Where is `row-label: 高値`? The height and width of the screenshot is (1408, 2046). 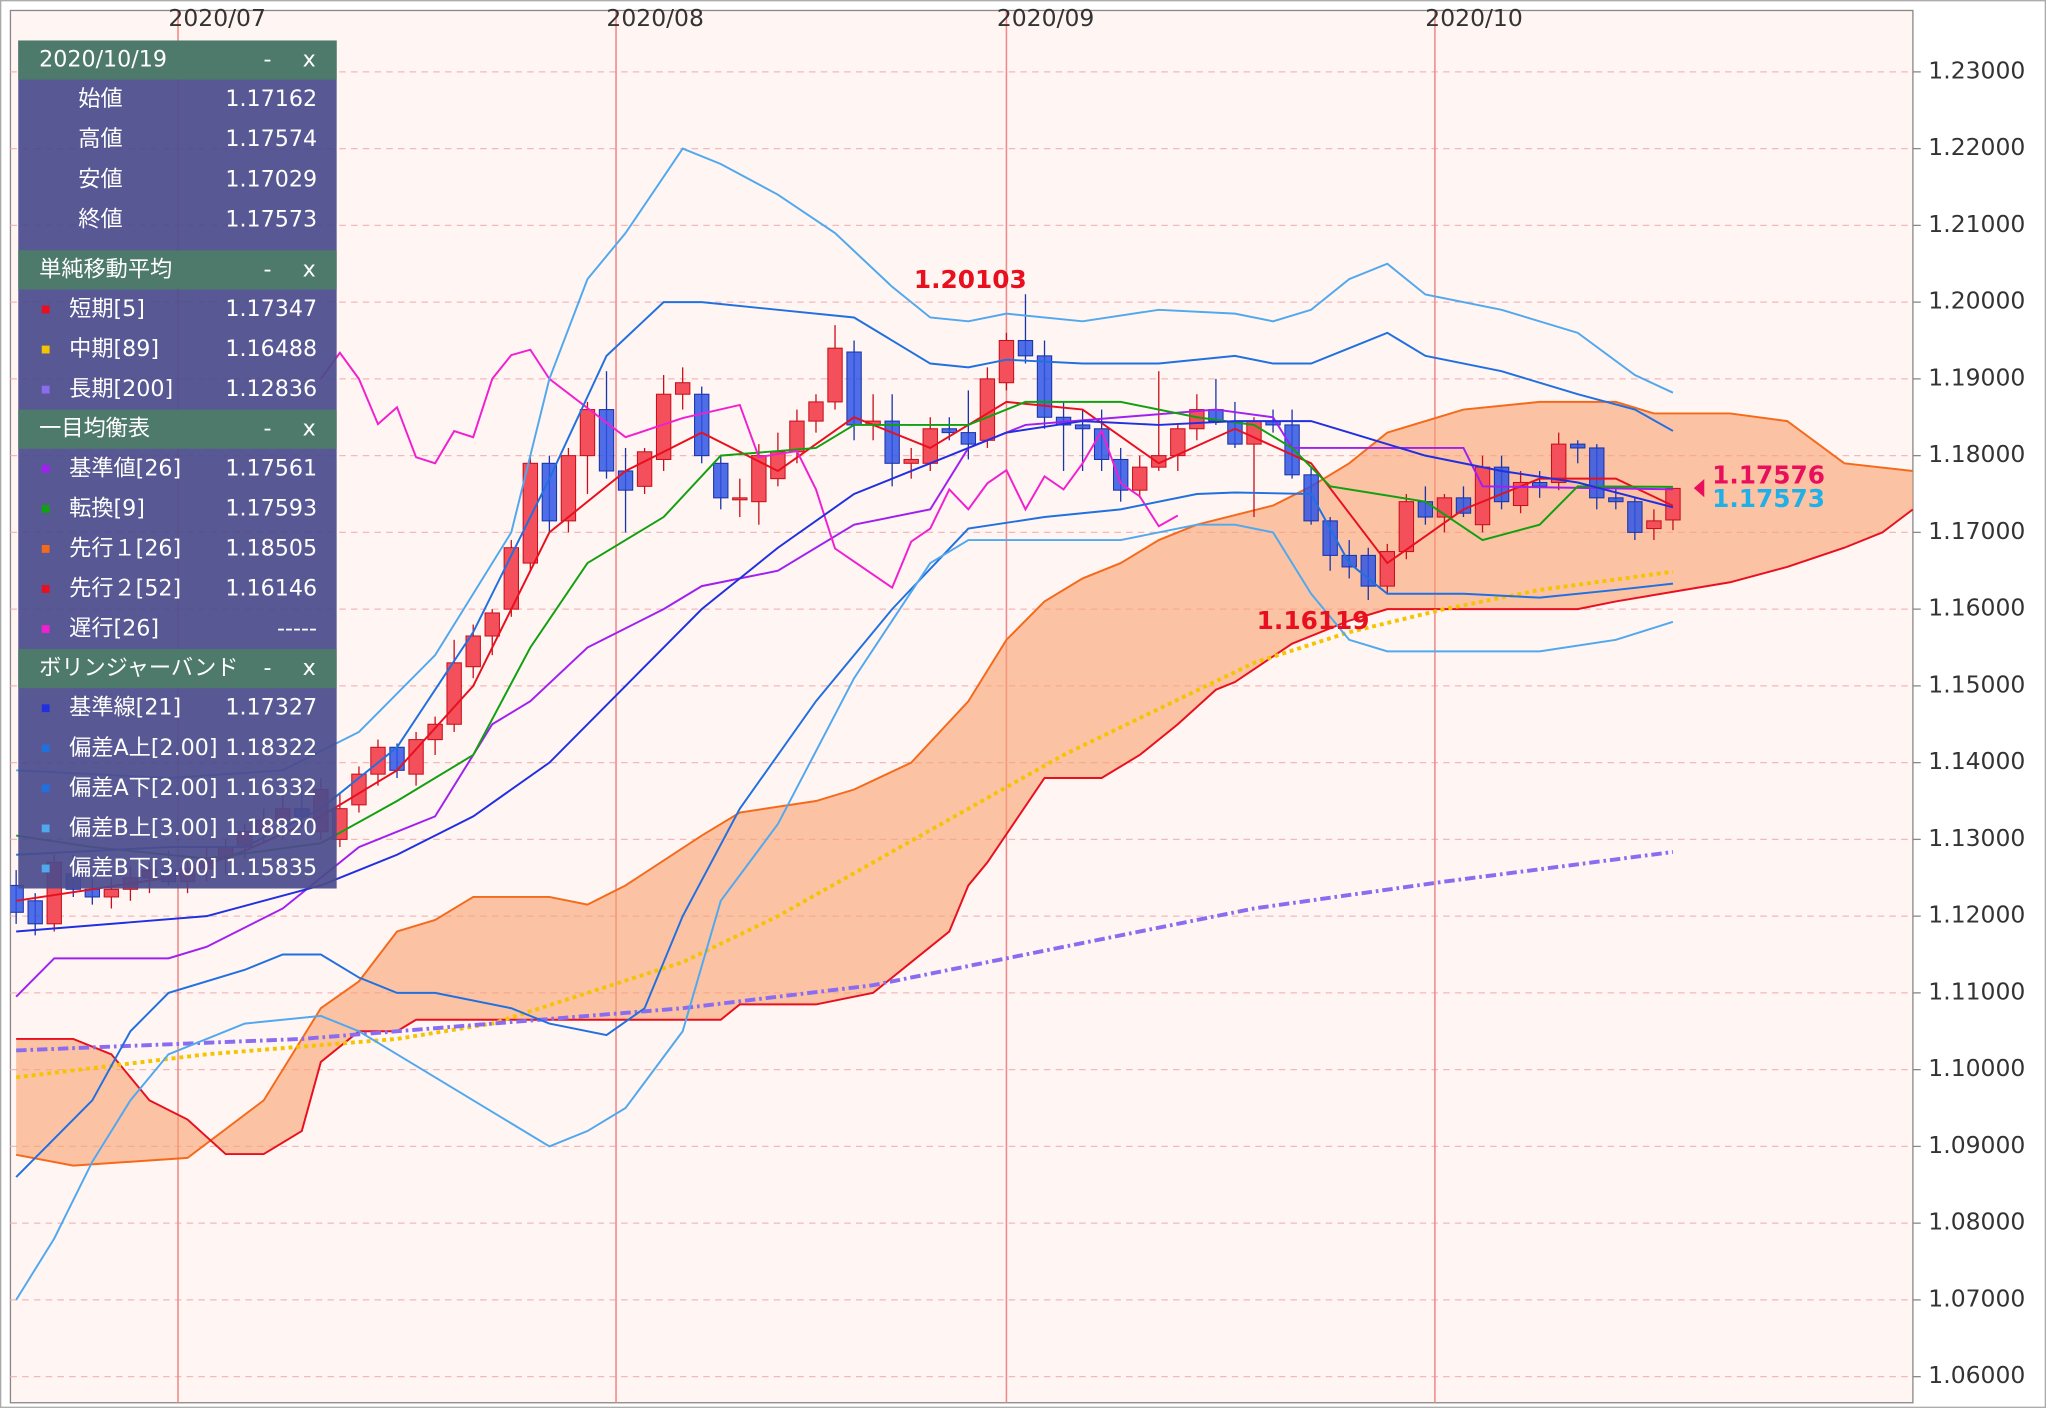
row-label: 高値 is located at coordinates (100, 139).